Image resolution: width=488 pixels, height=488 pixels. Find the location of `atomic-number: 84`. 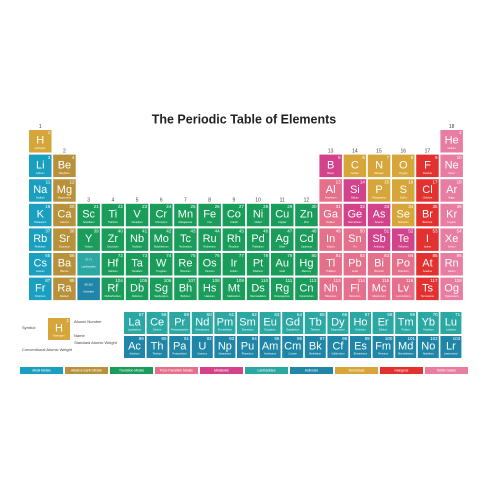

atomic-number: 84 is located at coordinates (411, 255).